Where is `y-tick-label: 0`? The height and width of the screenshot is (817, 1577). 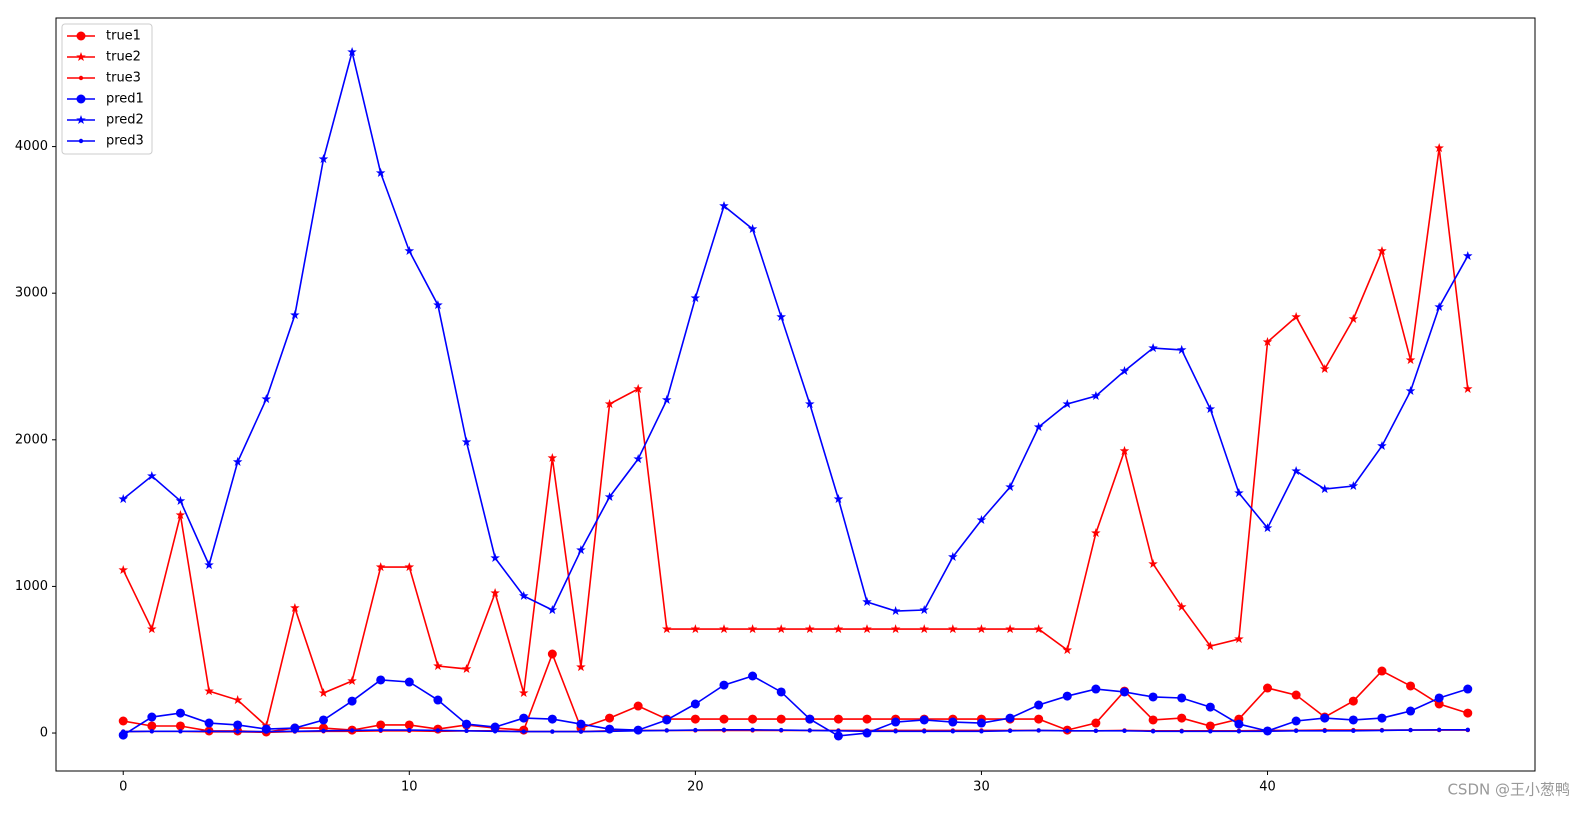
y-tick-label: 0 is located at coordinates (44, 733).